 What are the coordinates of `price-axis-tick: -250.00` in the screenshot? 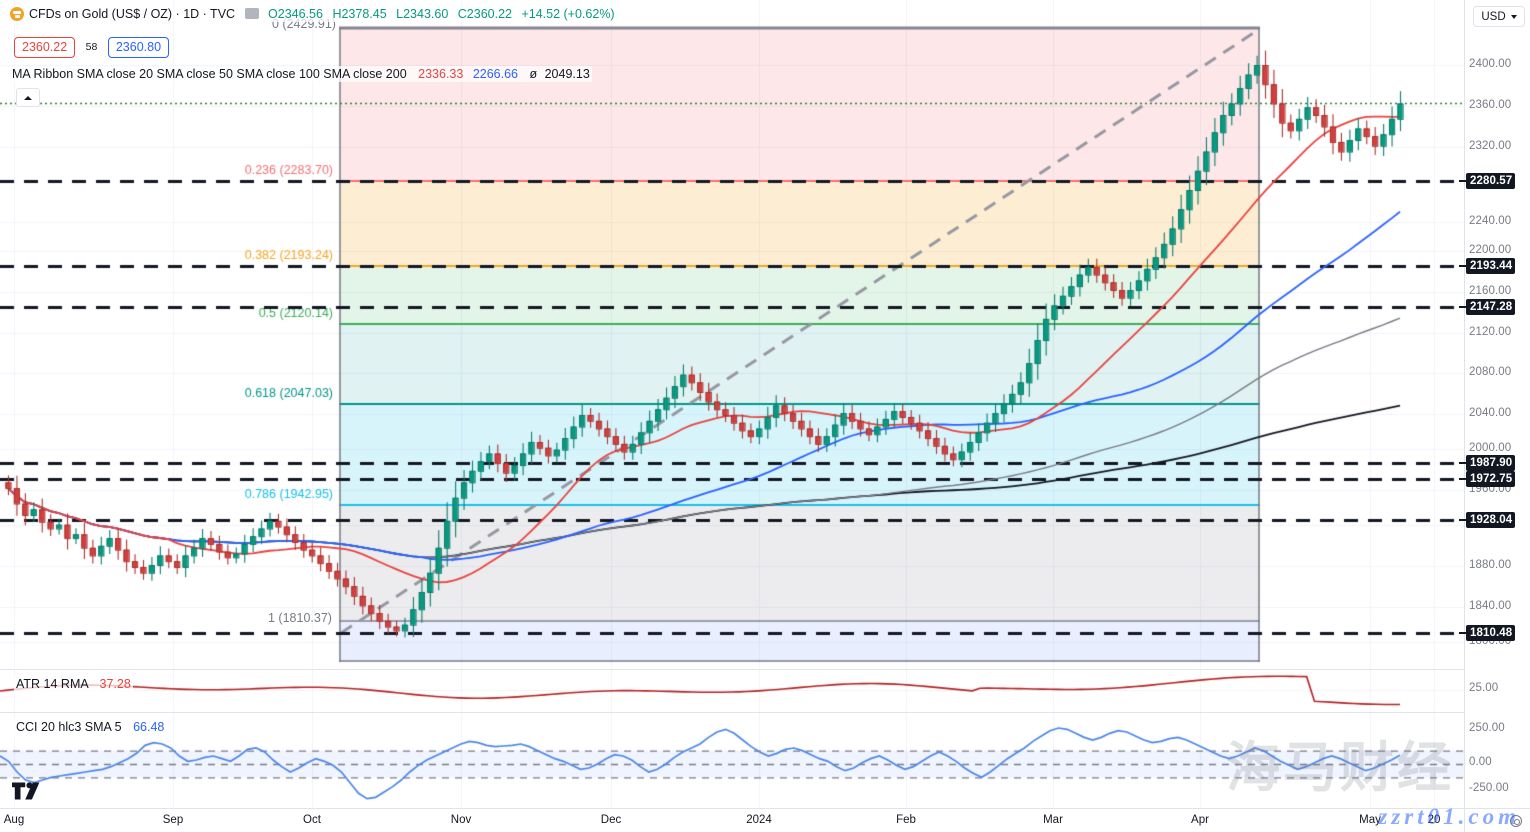 It's located at (1489, 788).